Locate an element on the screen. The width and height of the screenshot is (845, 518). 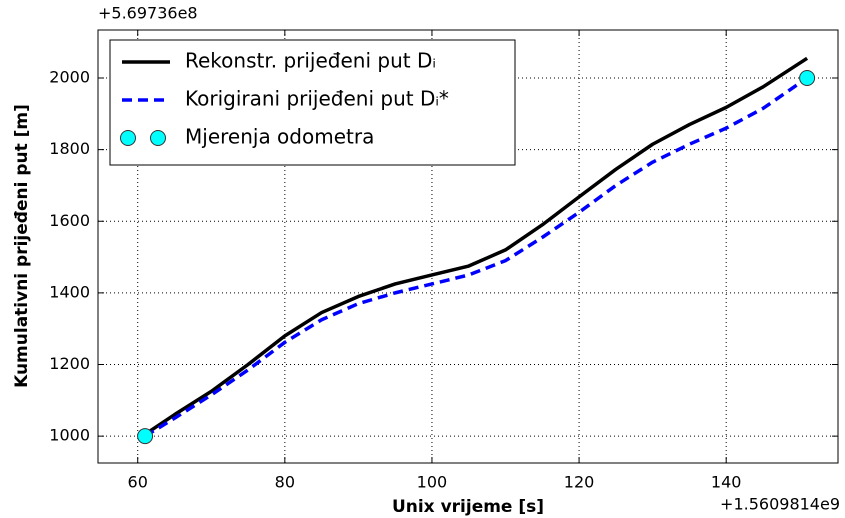
y-axis-label: Kumulativni prijeđeni put [m] is located at coordinates (22, 246).